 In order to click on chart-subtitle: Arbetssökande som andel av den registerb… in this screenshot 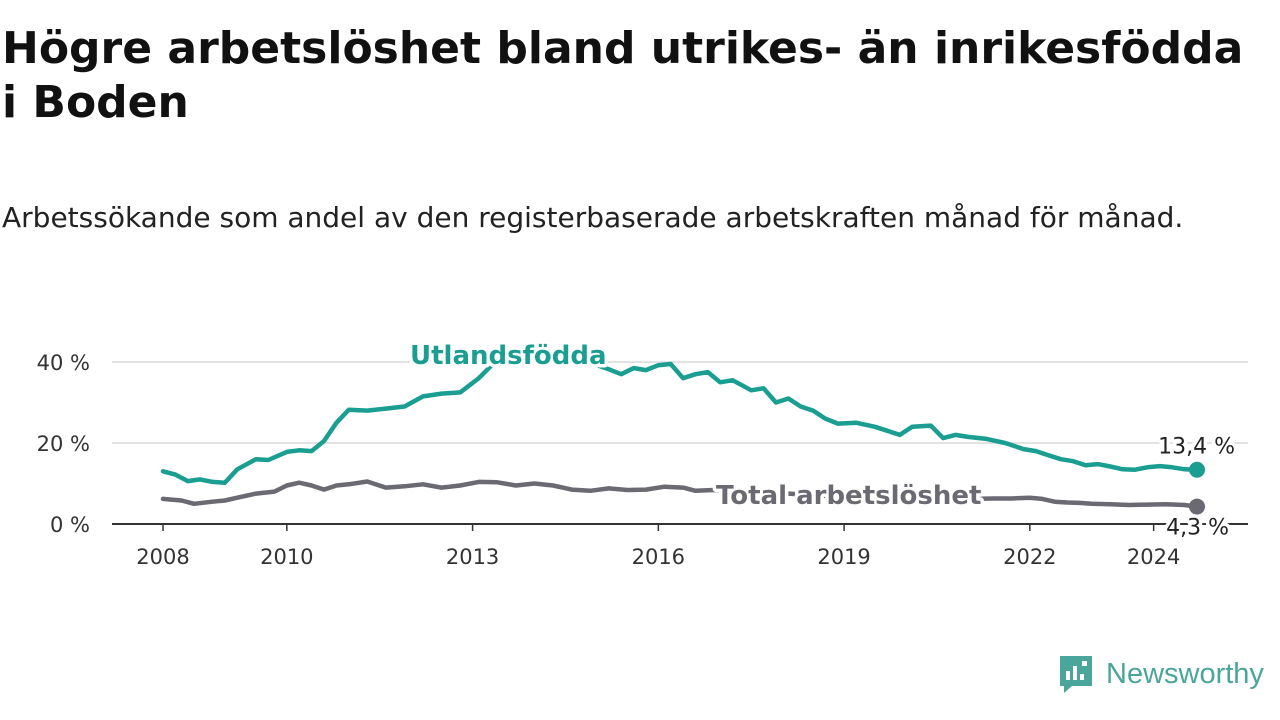, I will do `click(593, 217)`.